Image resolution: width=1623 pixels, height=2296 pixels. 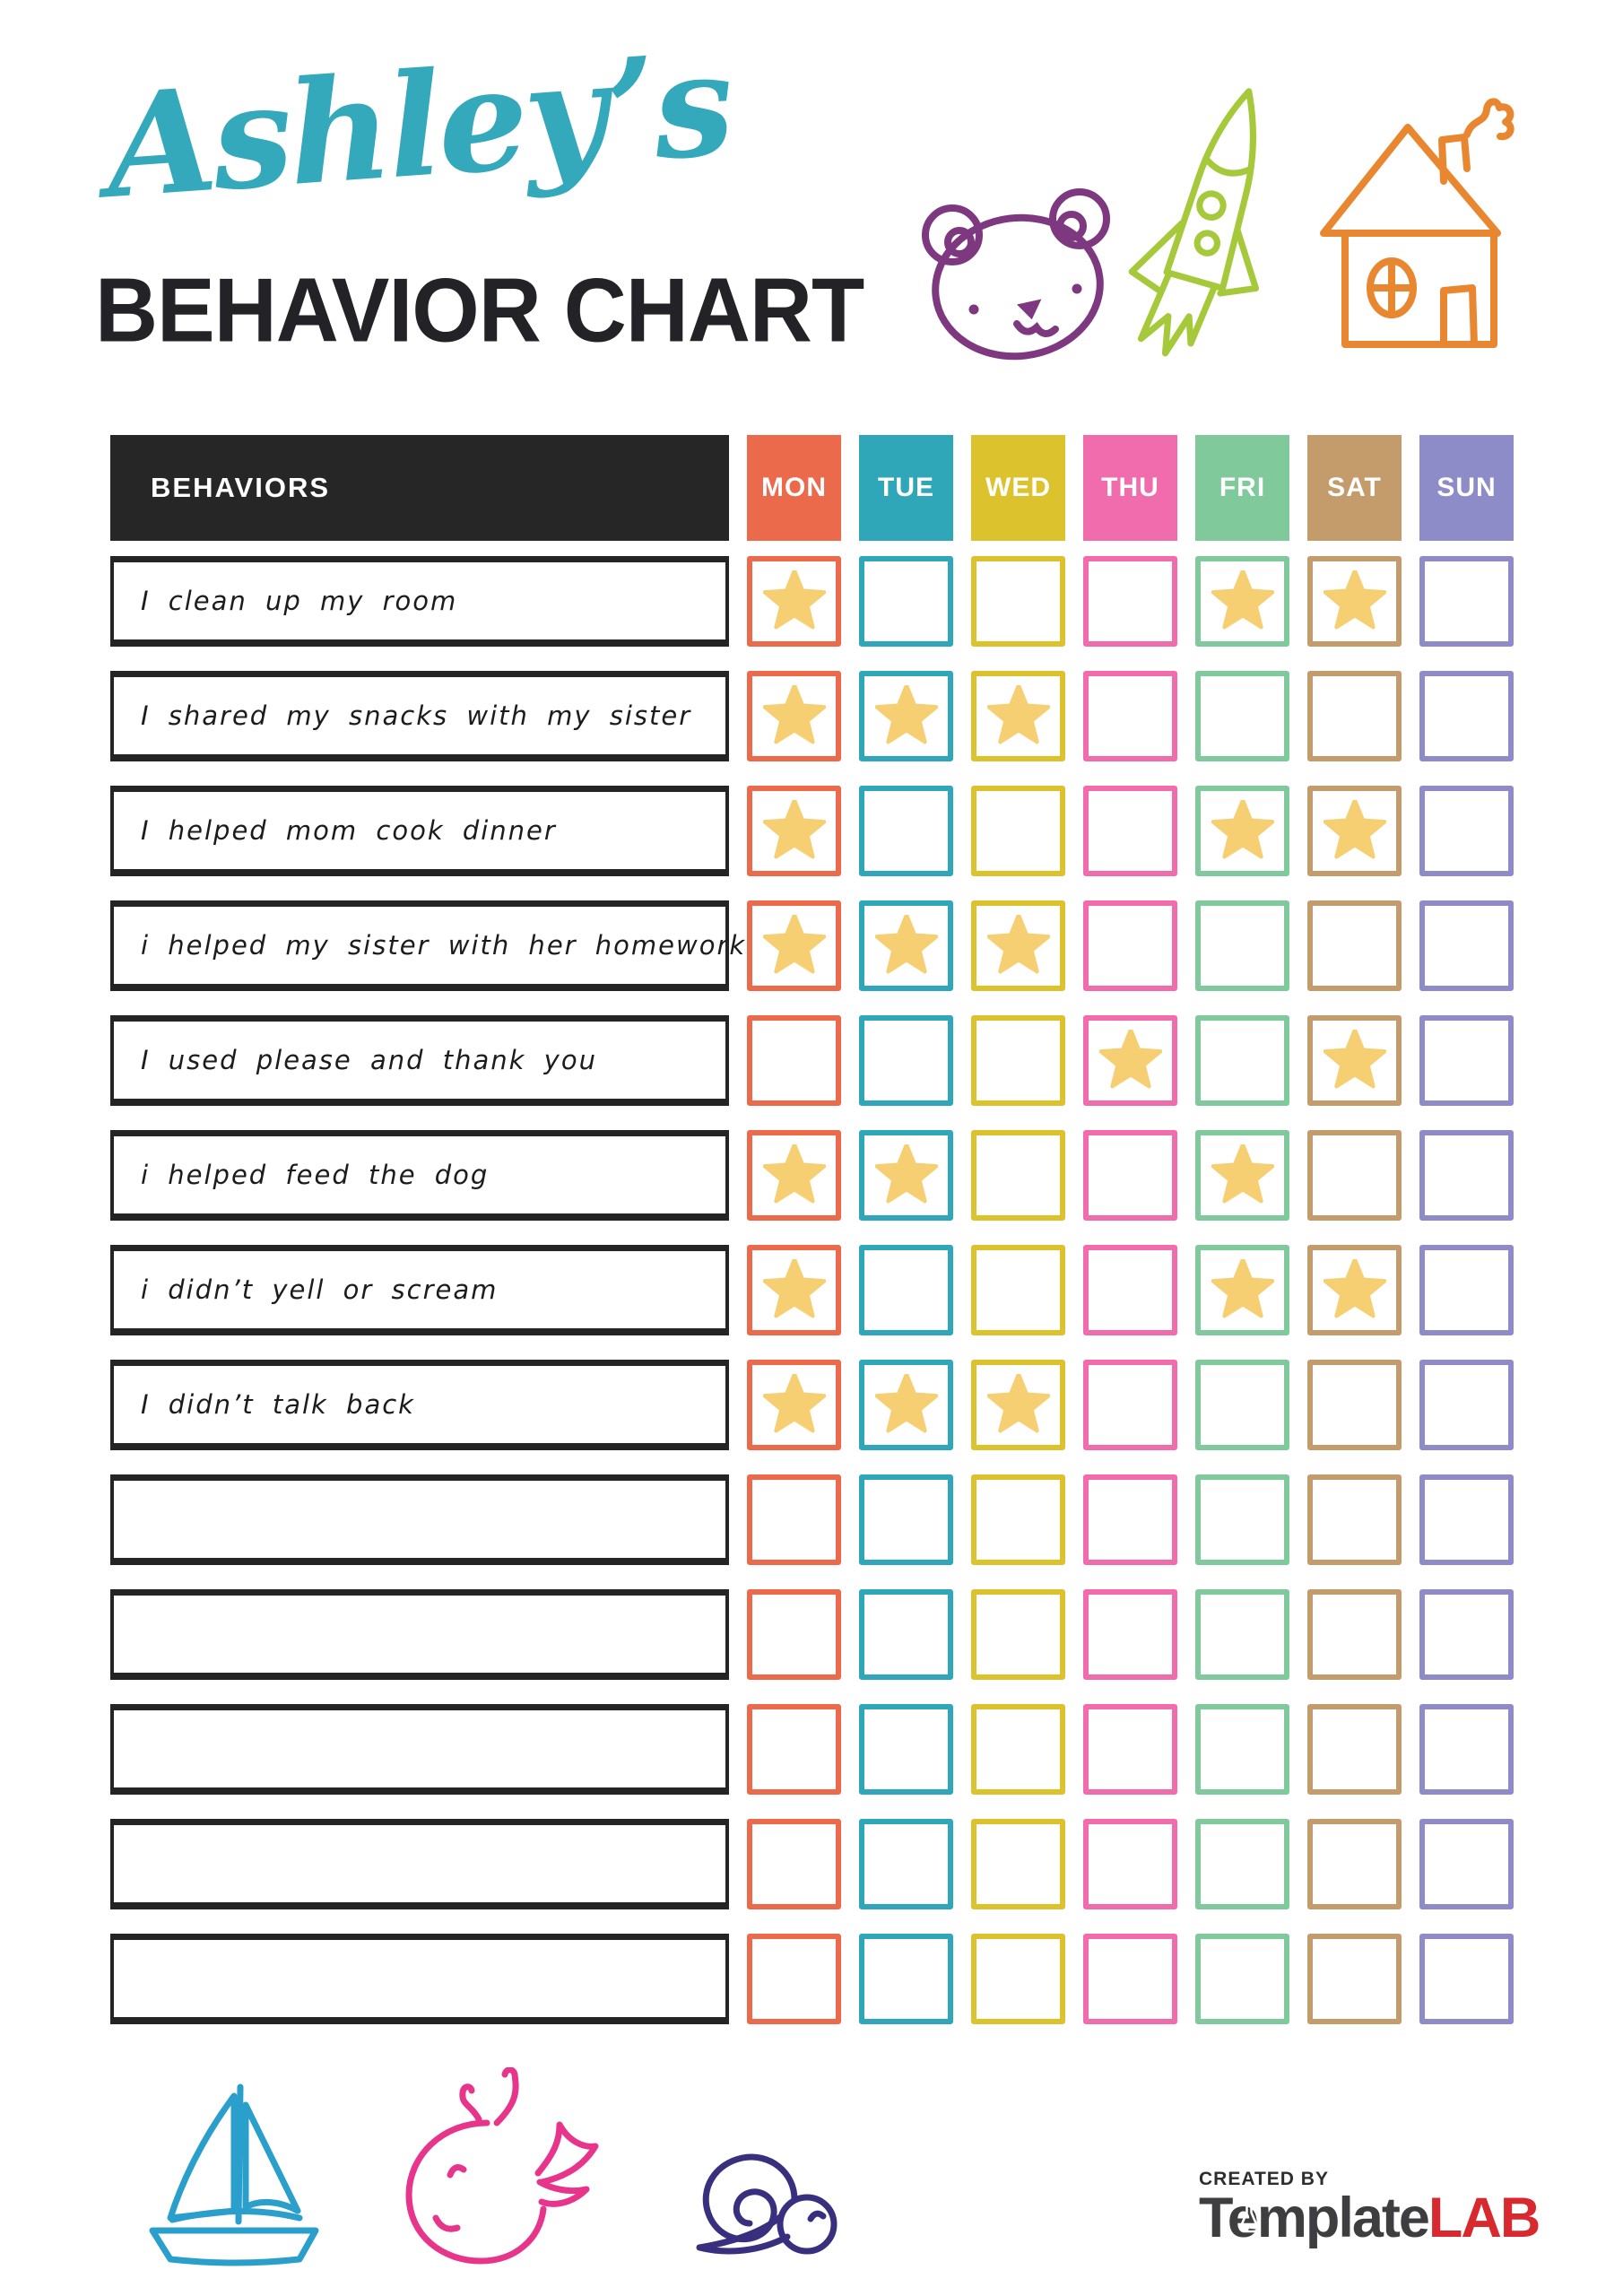 I want to click on star-cell-row9-fri, so click(x=1242, y=1519).